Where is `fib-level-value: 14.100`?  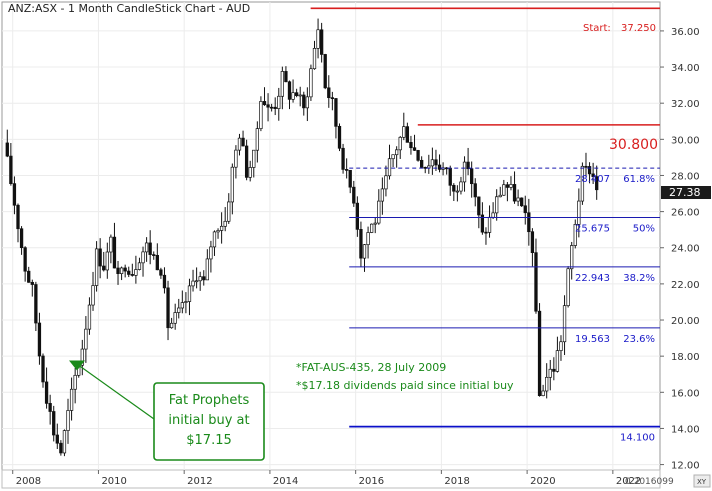 fib-level-value: 14.100 is located at coordinates (637, 438).